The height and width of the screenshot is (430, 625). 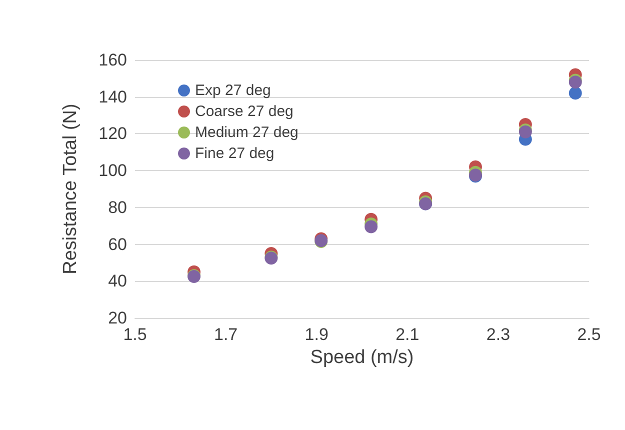 What do you see at coordinates (112, 60) in the screenshot?
I see `y-tick-label: 160` at bounding box center [112, 60].